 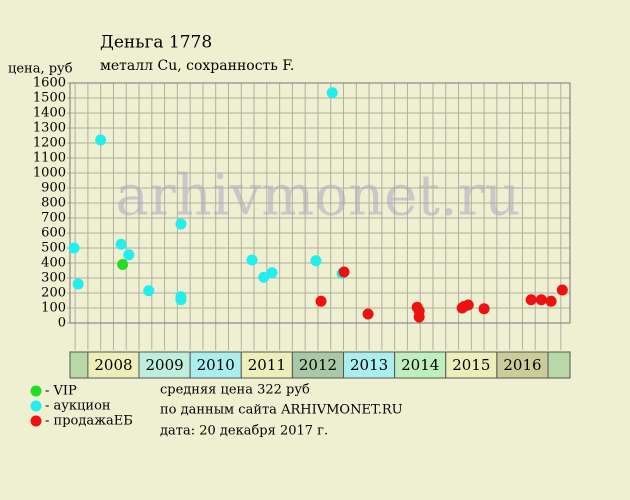 I want to click on y-tick-label: 300, so click(x=53, y=278).